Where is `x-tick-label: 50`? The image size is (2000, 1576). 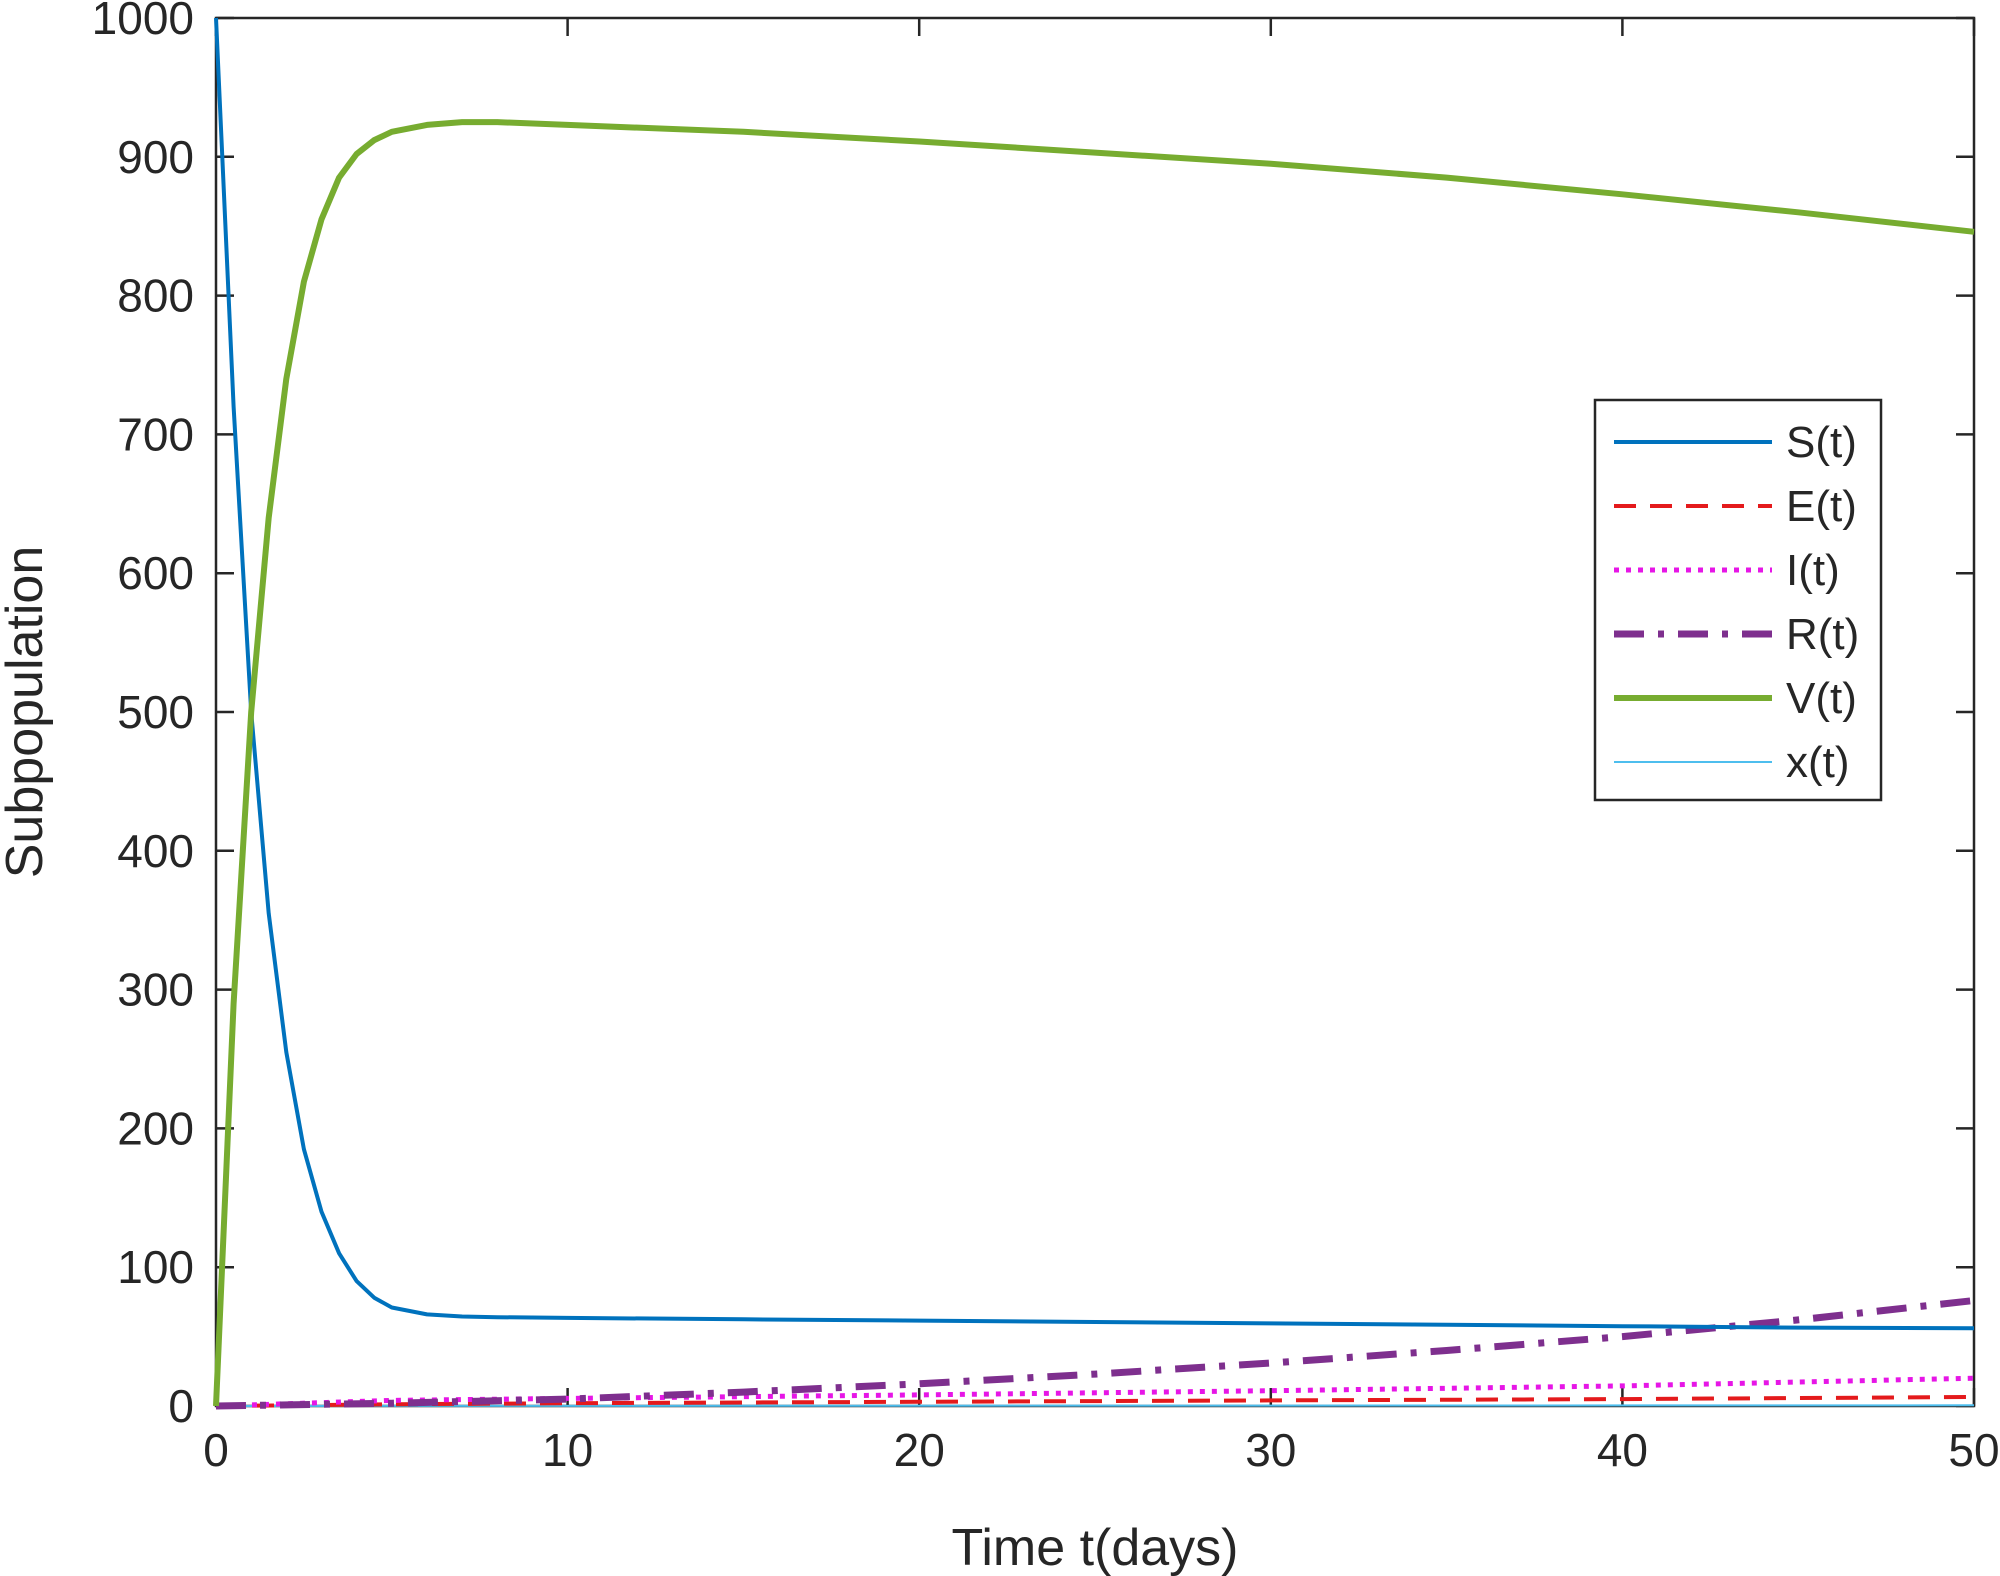 x-tick-label: 50 is located at coordinates (1973, 1450).